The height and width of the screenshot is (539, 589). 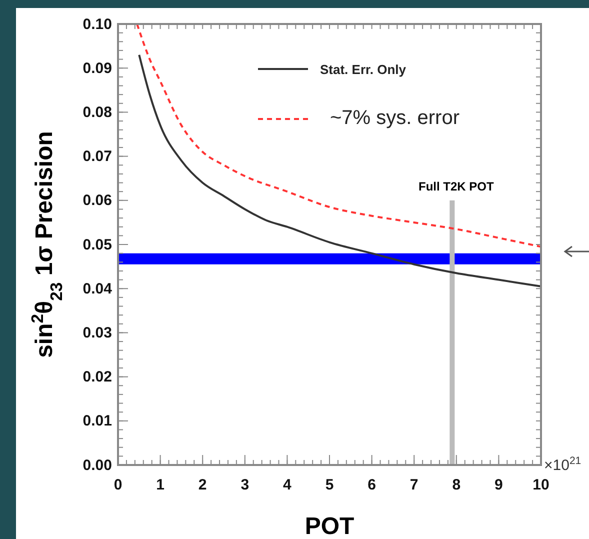 What do you see at coordinates (97, 201) in the screenshot?
I see `y-tick-label: 0.06` at bounding box center [97, 201].